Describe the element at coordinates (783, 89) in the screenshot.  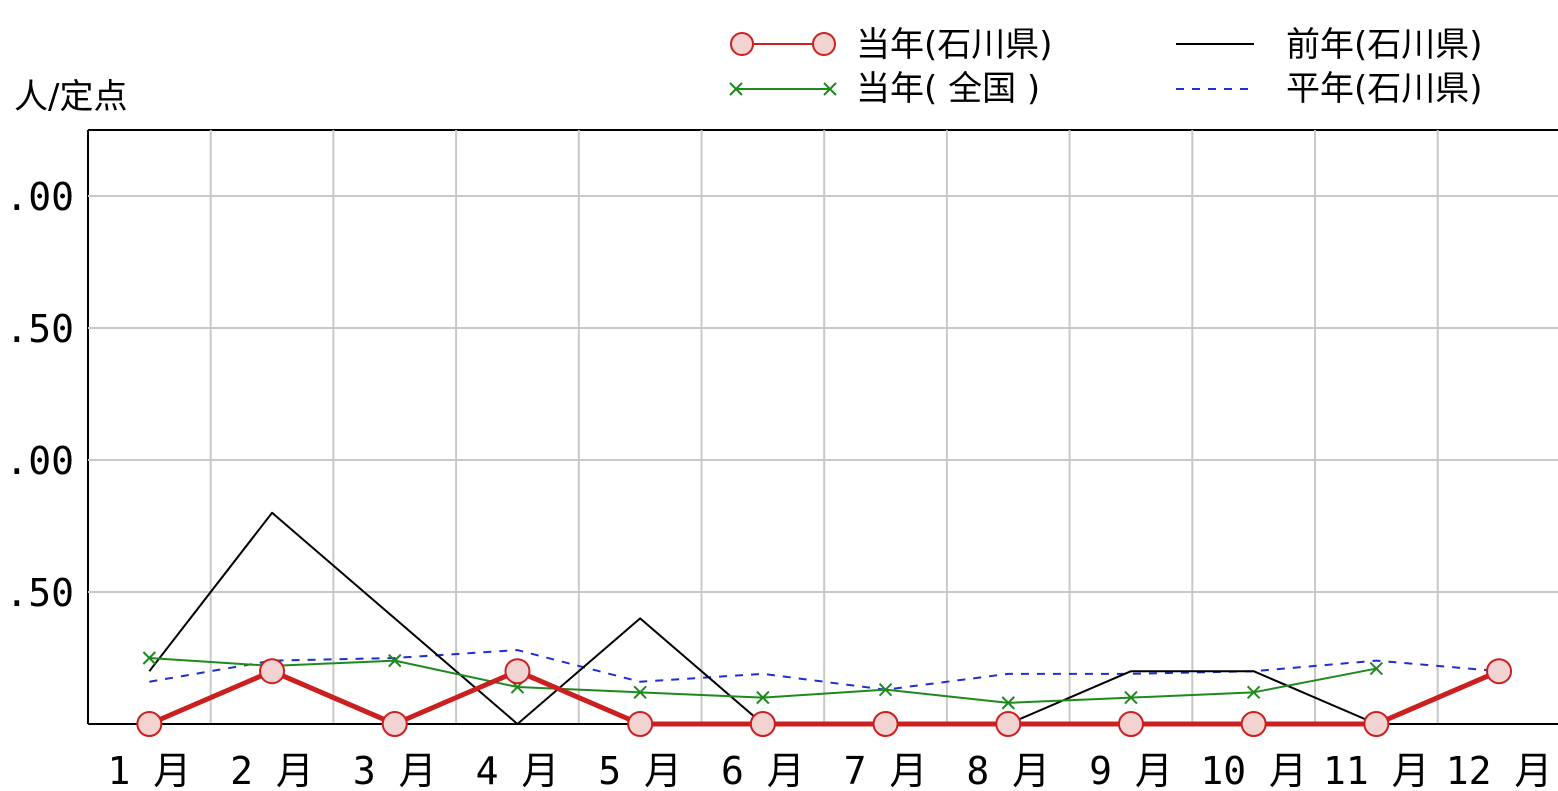
I see `legend-marker-current-national` at that location.